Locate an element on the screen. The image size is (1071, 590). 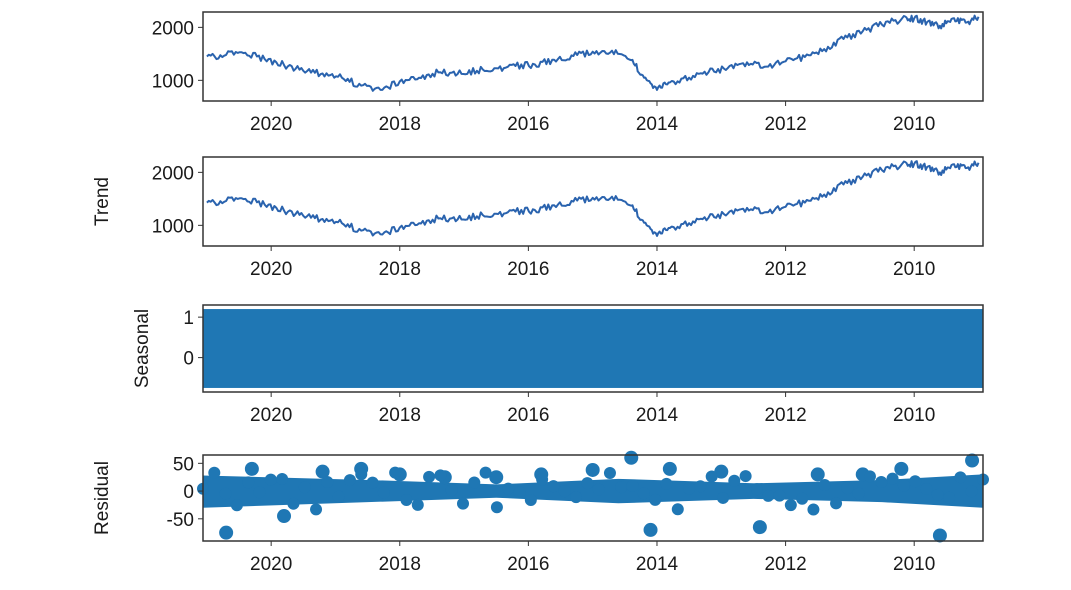
seasonal-band is located at coordinates (593, 348).